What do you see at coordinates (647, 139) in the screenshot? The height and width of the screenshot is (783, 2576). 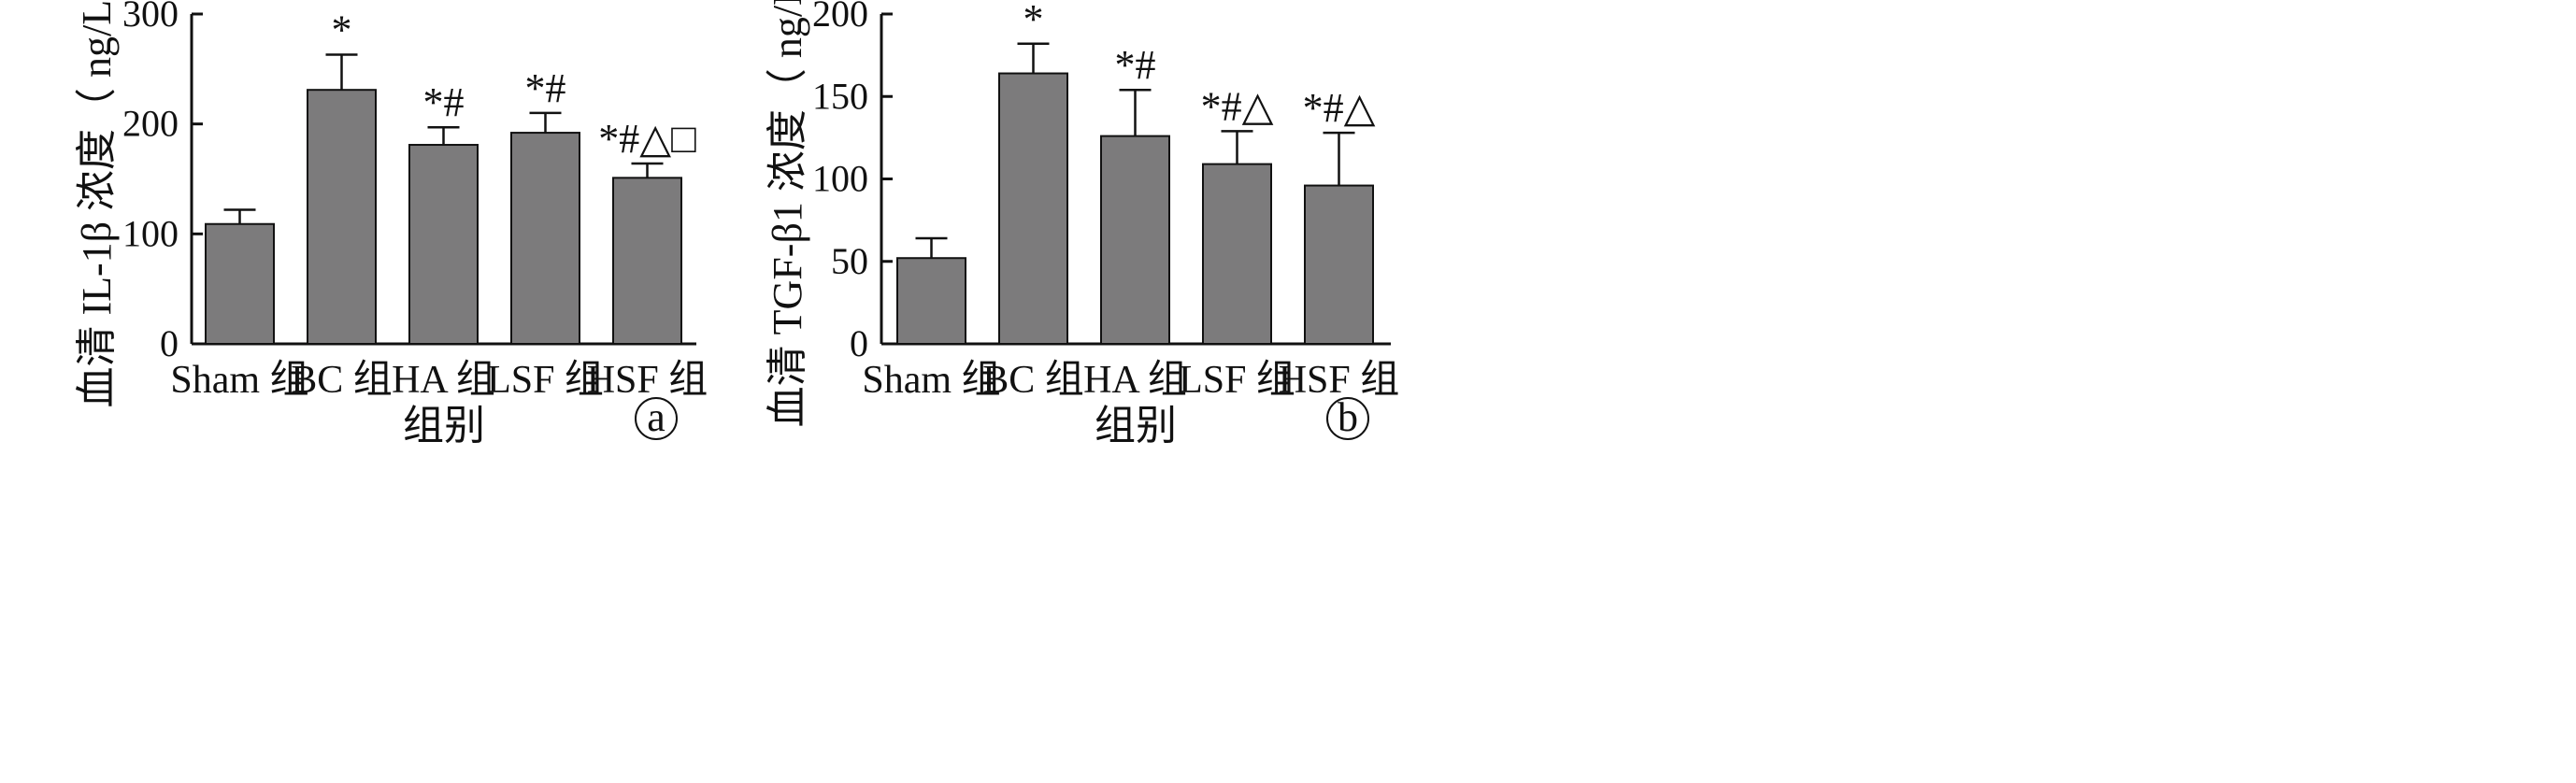 I see `significance-label: *#△□` at bounding box center [647, 139].